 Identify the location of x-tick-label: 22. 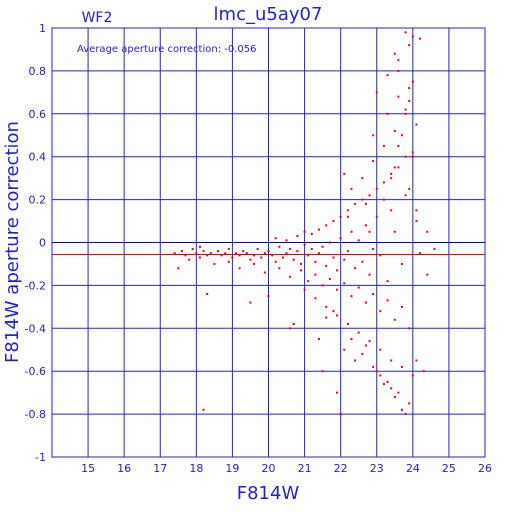
(341, 468).